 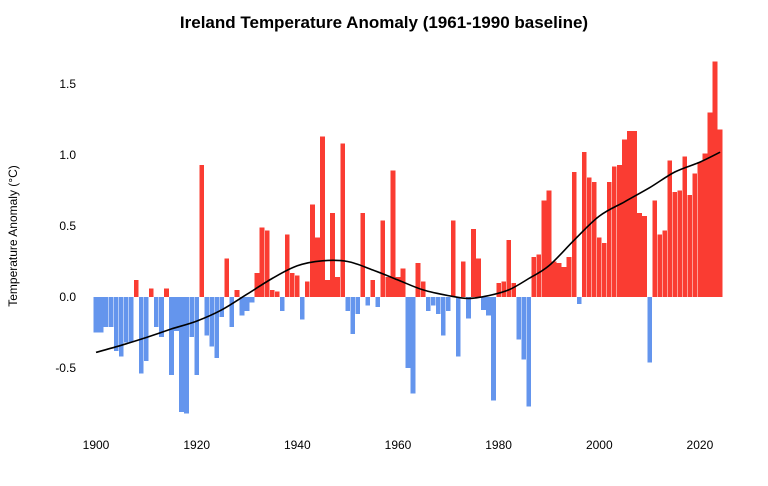 What do you see at coordinates (67, 297) in the screenshot?
I see `y-tick-label-0.0: 0.0` at bounding box center [67, 297].